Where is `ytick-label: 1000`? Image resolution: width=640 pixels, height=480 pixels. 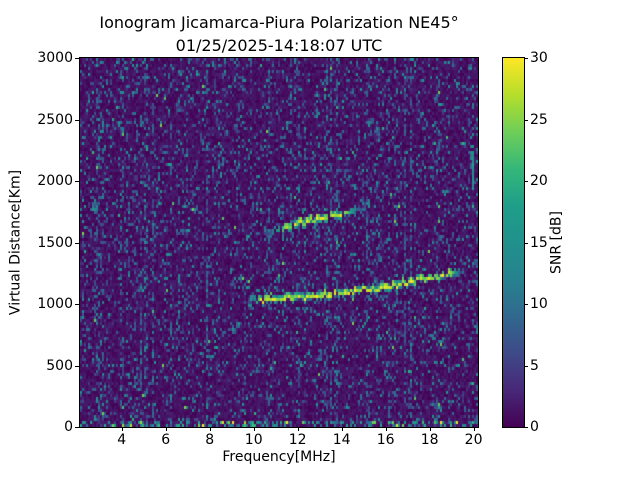 ytick-label: 1000 is located at coordinates (55, 304).